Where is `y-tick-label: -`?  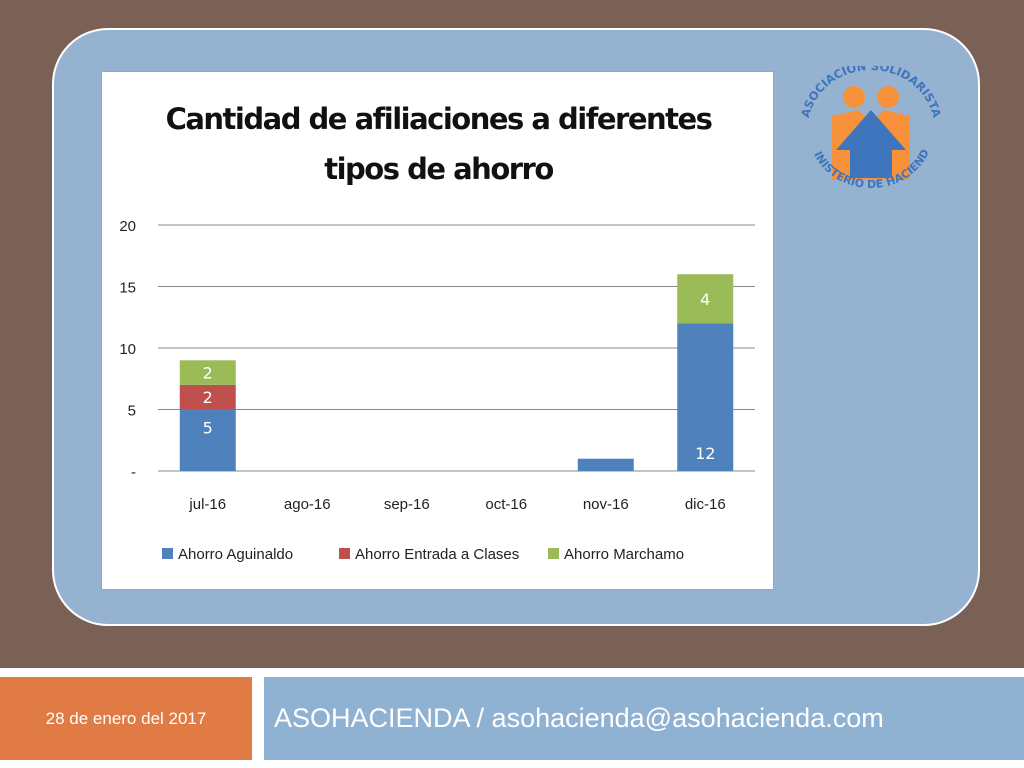 y-tick-label: - is located at coordinates (133, 472).